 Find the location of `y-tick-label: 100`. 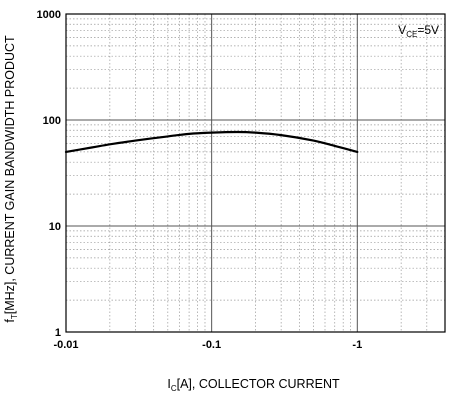

y-tick-label: 100 is located at coordinates (52, 121).